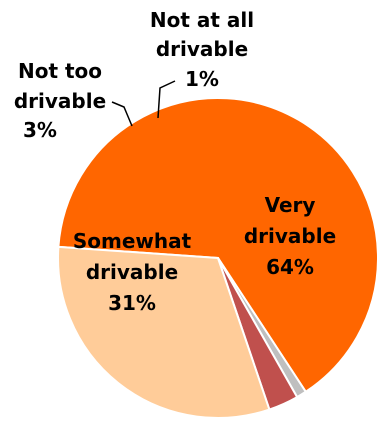  Describe the element at coordinates (202, 79) in the screenshot. I see `label-not-at-all-drivable-value: 1%` at that location.